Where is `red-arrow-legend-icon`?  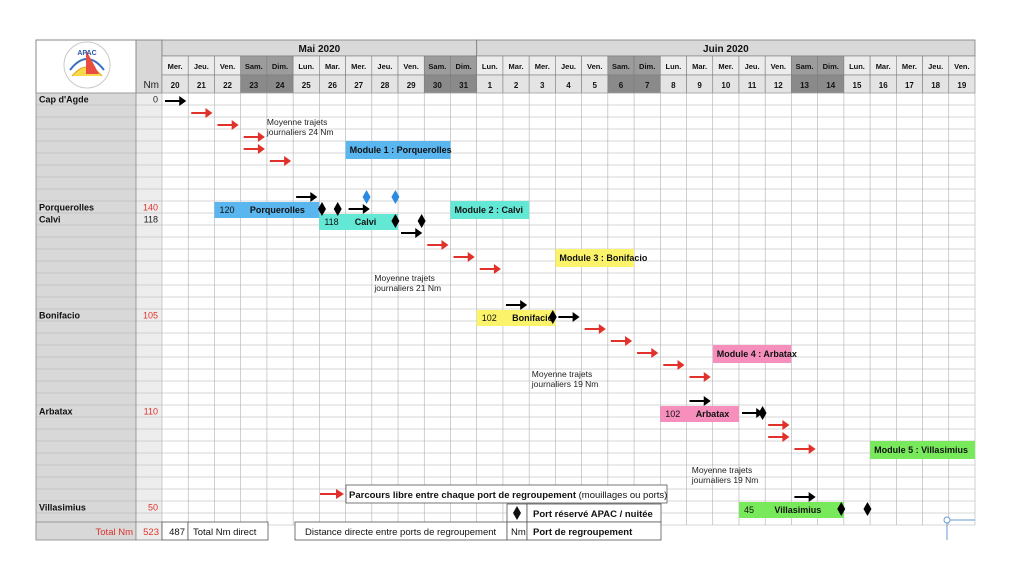 red-arrow-legend-icon is located at coordinates (340, 494).